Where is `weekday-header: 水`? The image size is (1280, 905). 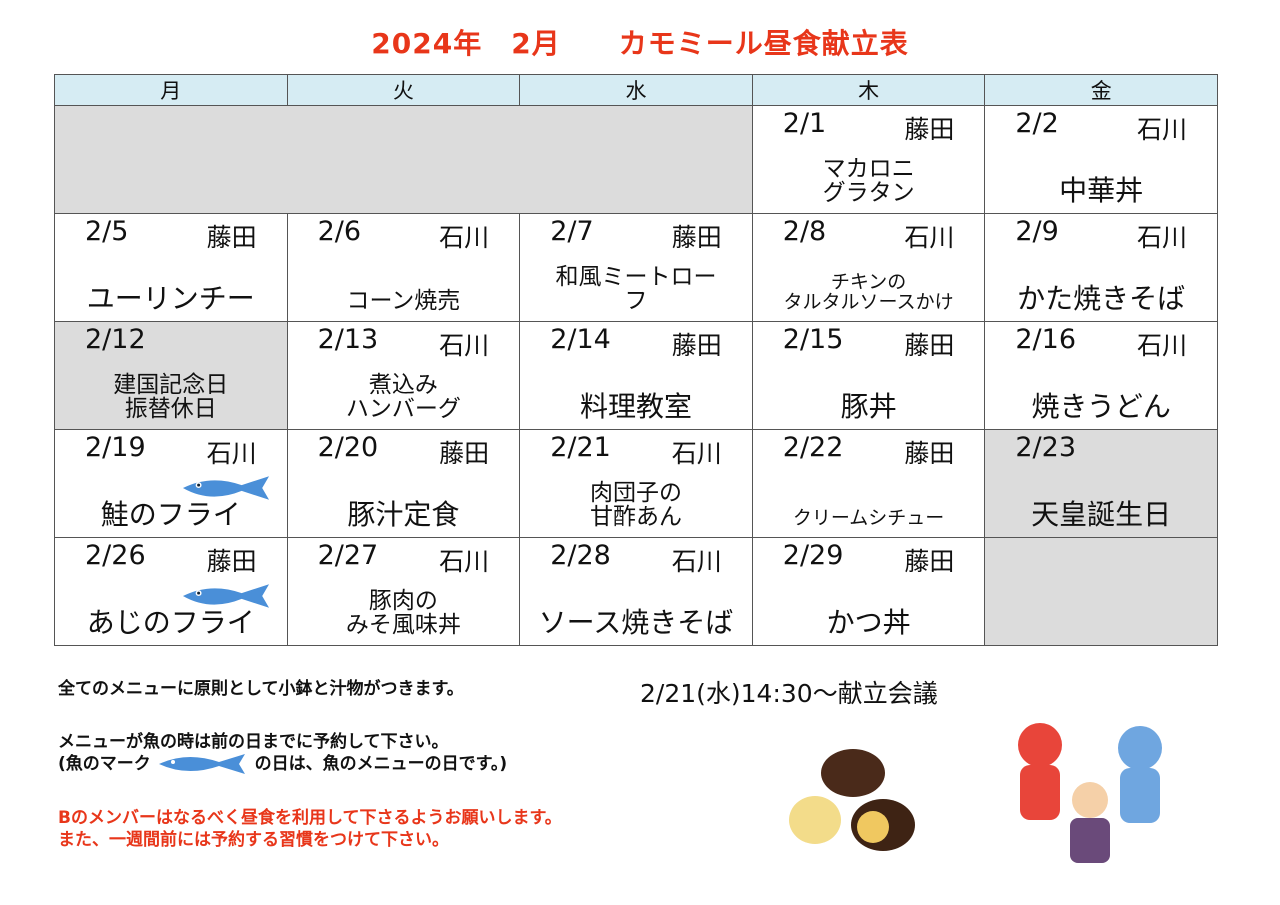
weekday-header: 水 is located at coordinates (636, 90).